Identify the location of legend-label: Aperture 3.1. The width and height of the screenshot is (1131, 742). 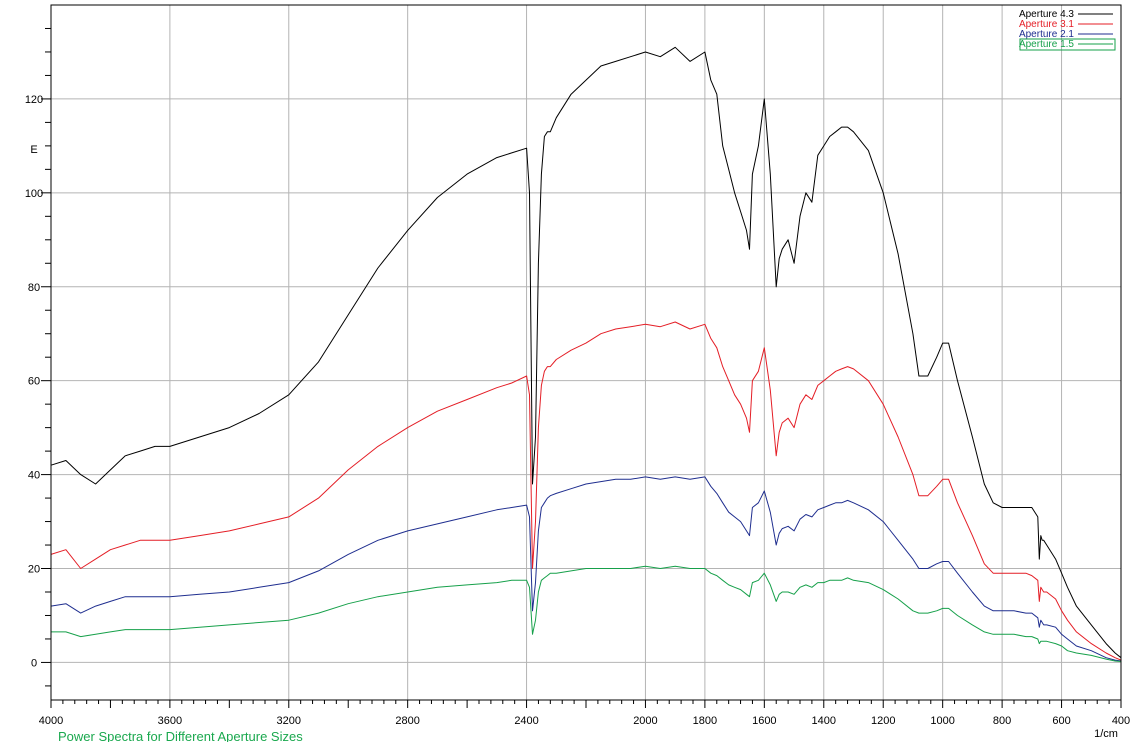
(1046, 24).